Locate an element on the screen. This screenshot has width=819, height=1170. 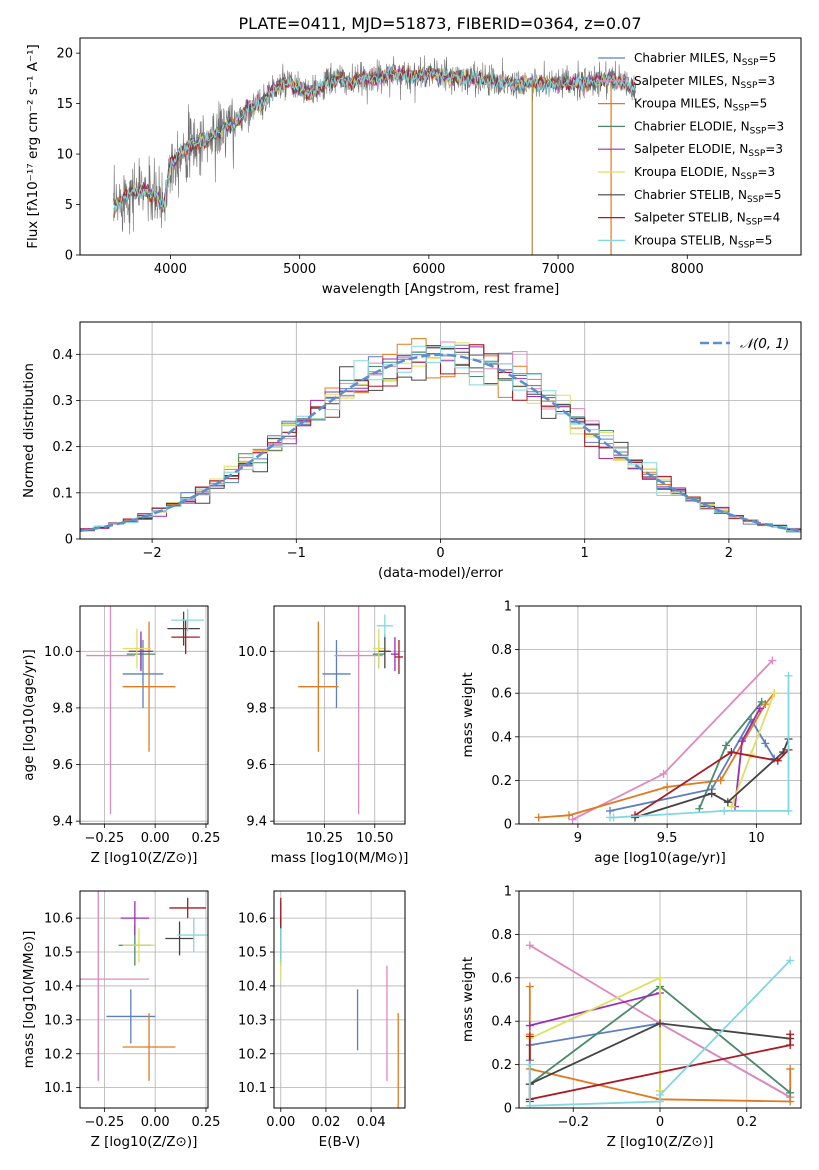
x-tick-label: 0.25 is located at coordinates (205, 838).